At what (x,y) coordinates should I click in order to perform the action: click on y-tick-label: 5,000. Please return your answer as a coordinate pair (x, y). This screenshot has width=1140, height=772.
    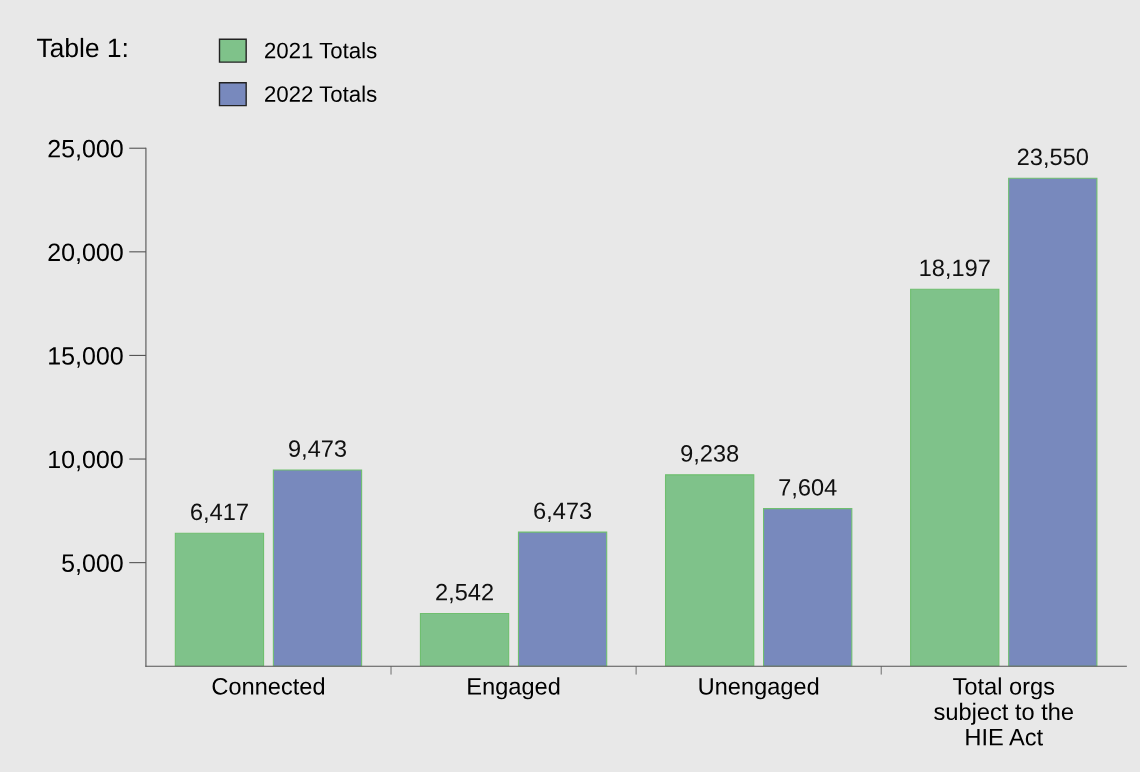
    Looking at the image, I should click on (92, 564).